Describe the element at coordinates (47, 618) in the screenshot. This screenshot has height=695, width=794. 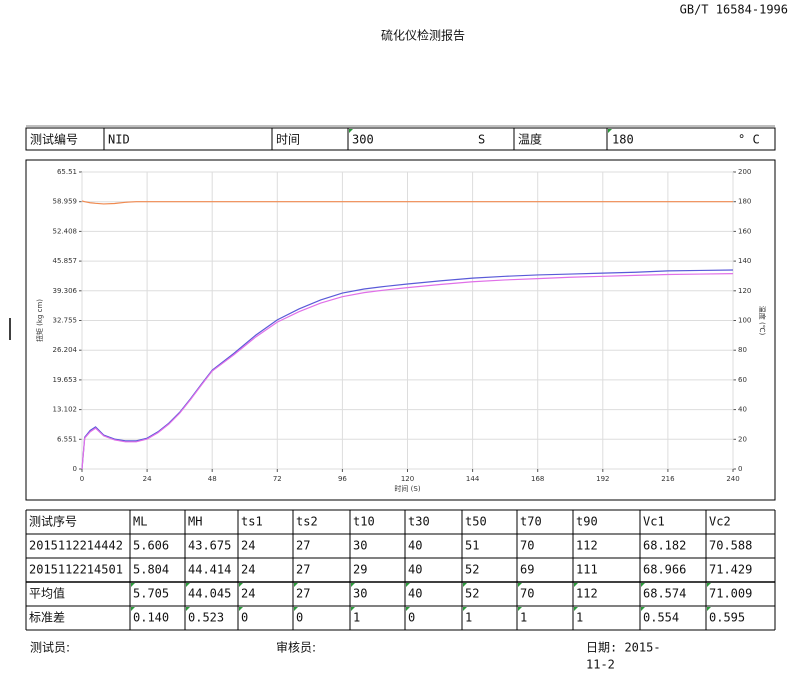
I see `table-cell: 标准差` at that location.